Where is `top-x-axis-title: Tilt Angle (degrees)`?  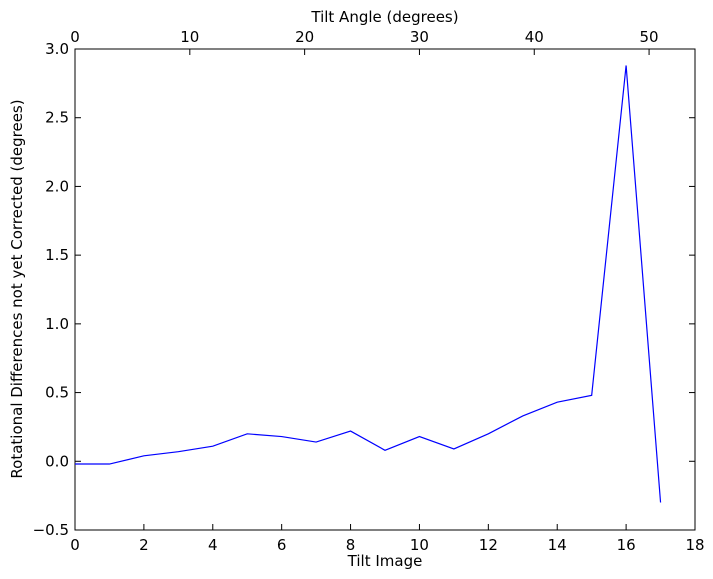
top-x-axis-title: Tilt Angle (degrees) is located at coordinates (384, 17).